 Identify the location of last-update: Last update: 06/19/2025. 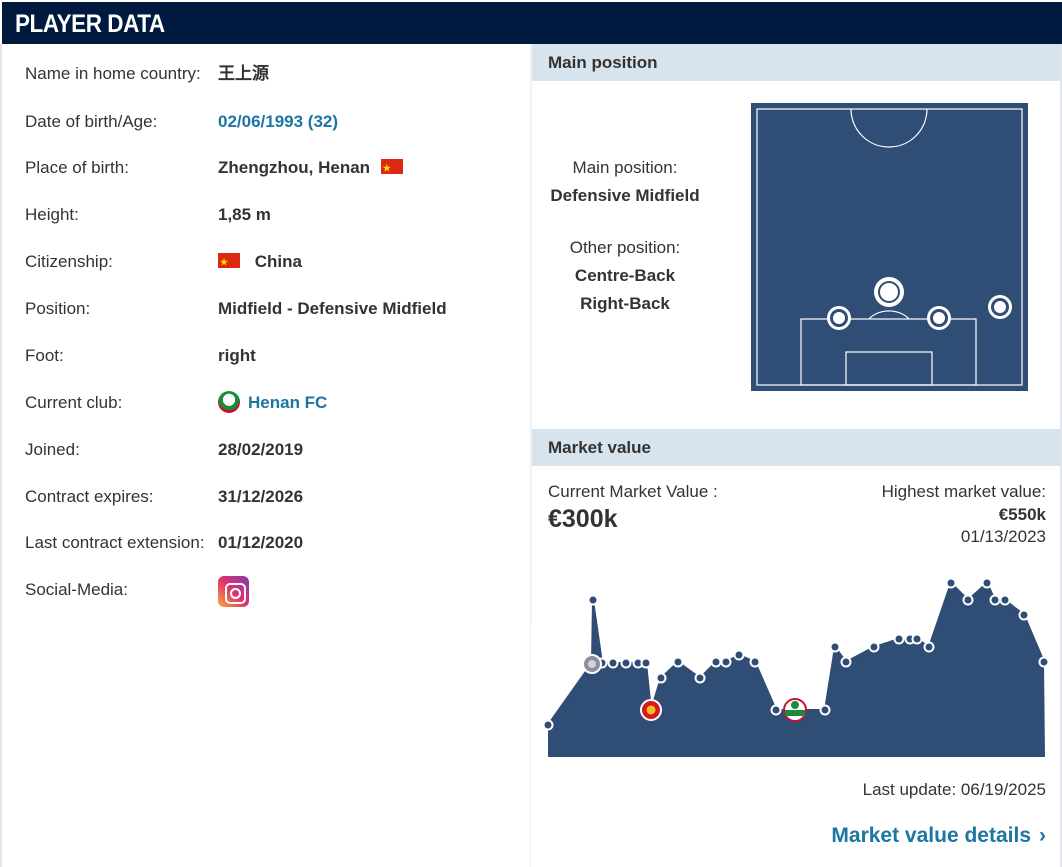
(954, 789).